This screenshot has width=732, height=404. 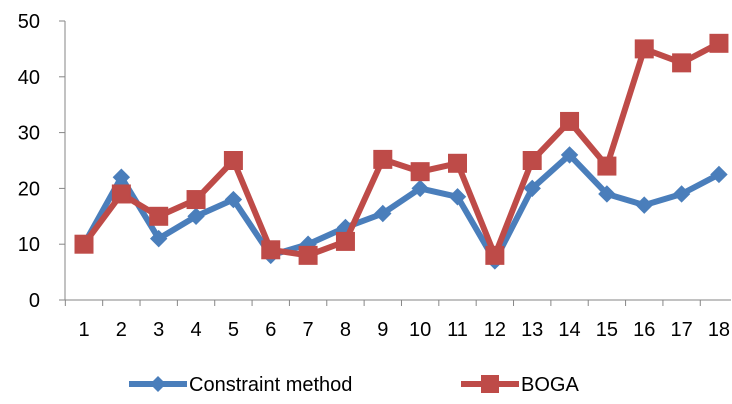 What do you see at coordinates (569, 330) in the screenshot?
I see `x-tick-label: 14` at bounding box center [569, 330].